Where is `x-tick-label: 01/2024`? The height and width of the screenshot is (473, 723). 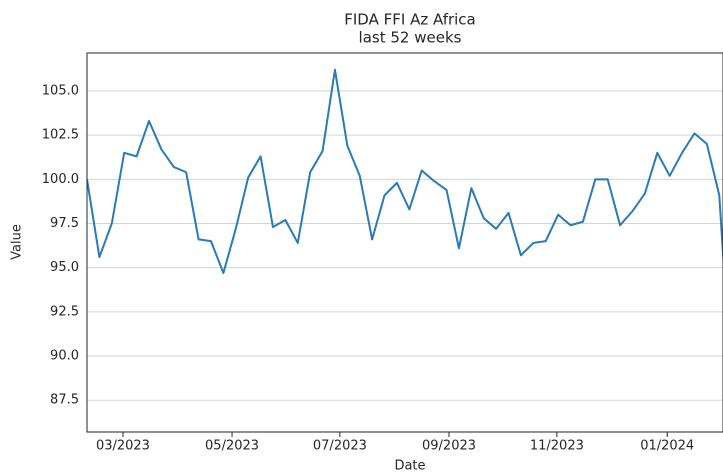 x-tick-label: 01/2024 is located at coordinates (667, 446).